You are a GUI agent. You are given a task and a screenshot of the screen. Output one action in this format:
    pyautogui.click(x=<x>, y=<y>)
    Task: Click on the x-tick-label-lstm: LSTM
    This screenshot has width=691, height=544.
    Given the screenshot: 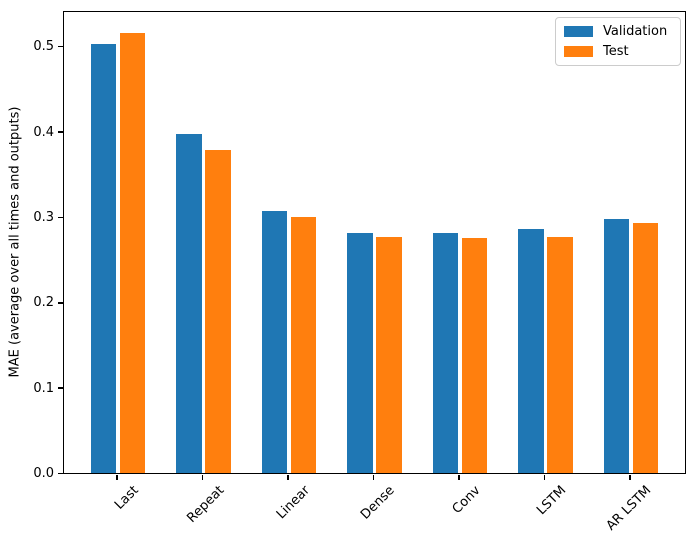 What is the action you would take?
    pyautogui.click(x=552, y=501)
    